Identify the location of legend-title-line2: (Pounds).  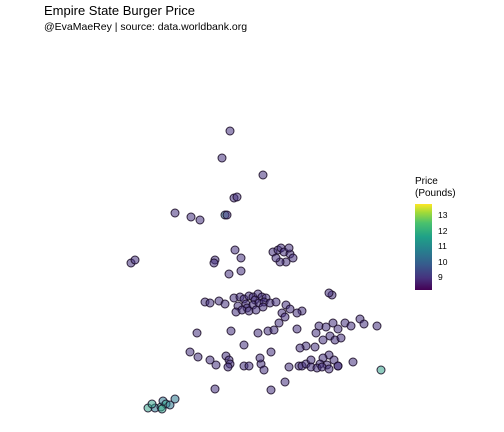
(435, 193).